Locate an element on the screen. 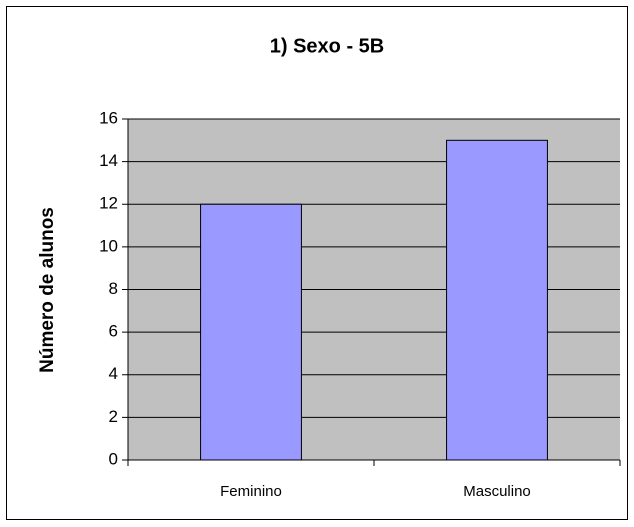 The width and height of the screenshot is (634, 527). y-tick-label: 14 is located at coordinates (108, 160).